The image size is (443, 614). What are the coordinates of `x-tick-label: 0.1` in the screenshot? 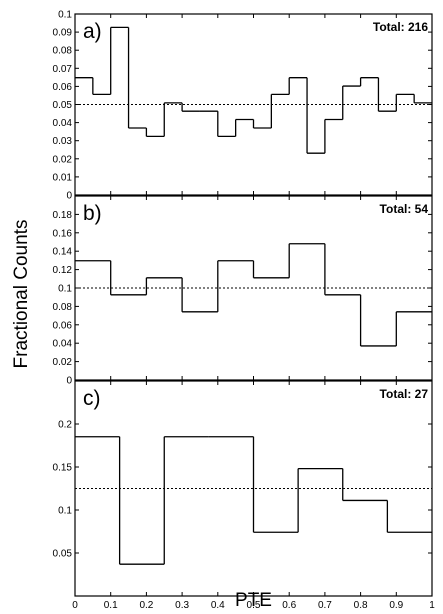 It's located at (111, 605).